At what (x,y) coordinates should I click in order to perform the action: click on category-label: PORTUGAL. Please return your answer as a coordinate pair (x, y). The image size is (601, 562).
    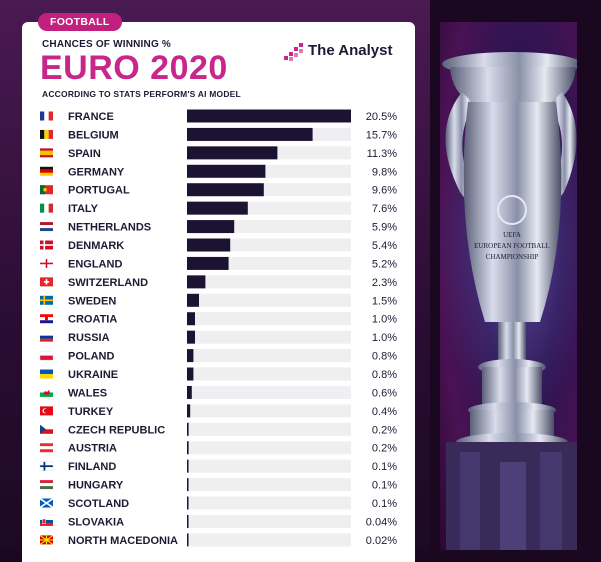
    Looking at the image, I should click on (99, 191).